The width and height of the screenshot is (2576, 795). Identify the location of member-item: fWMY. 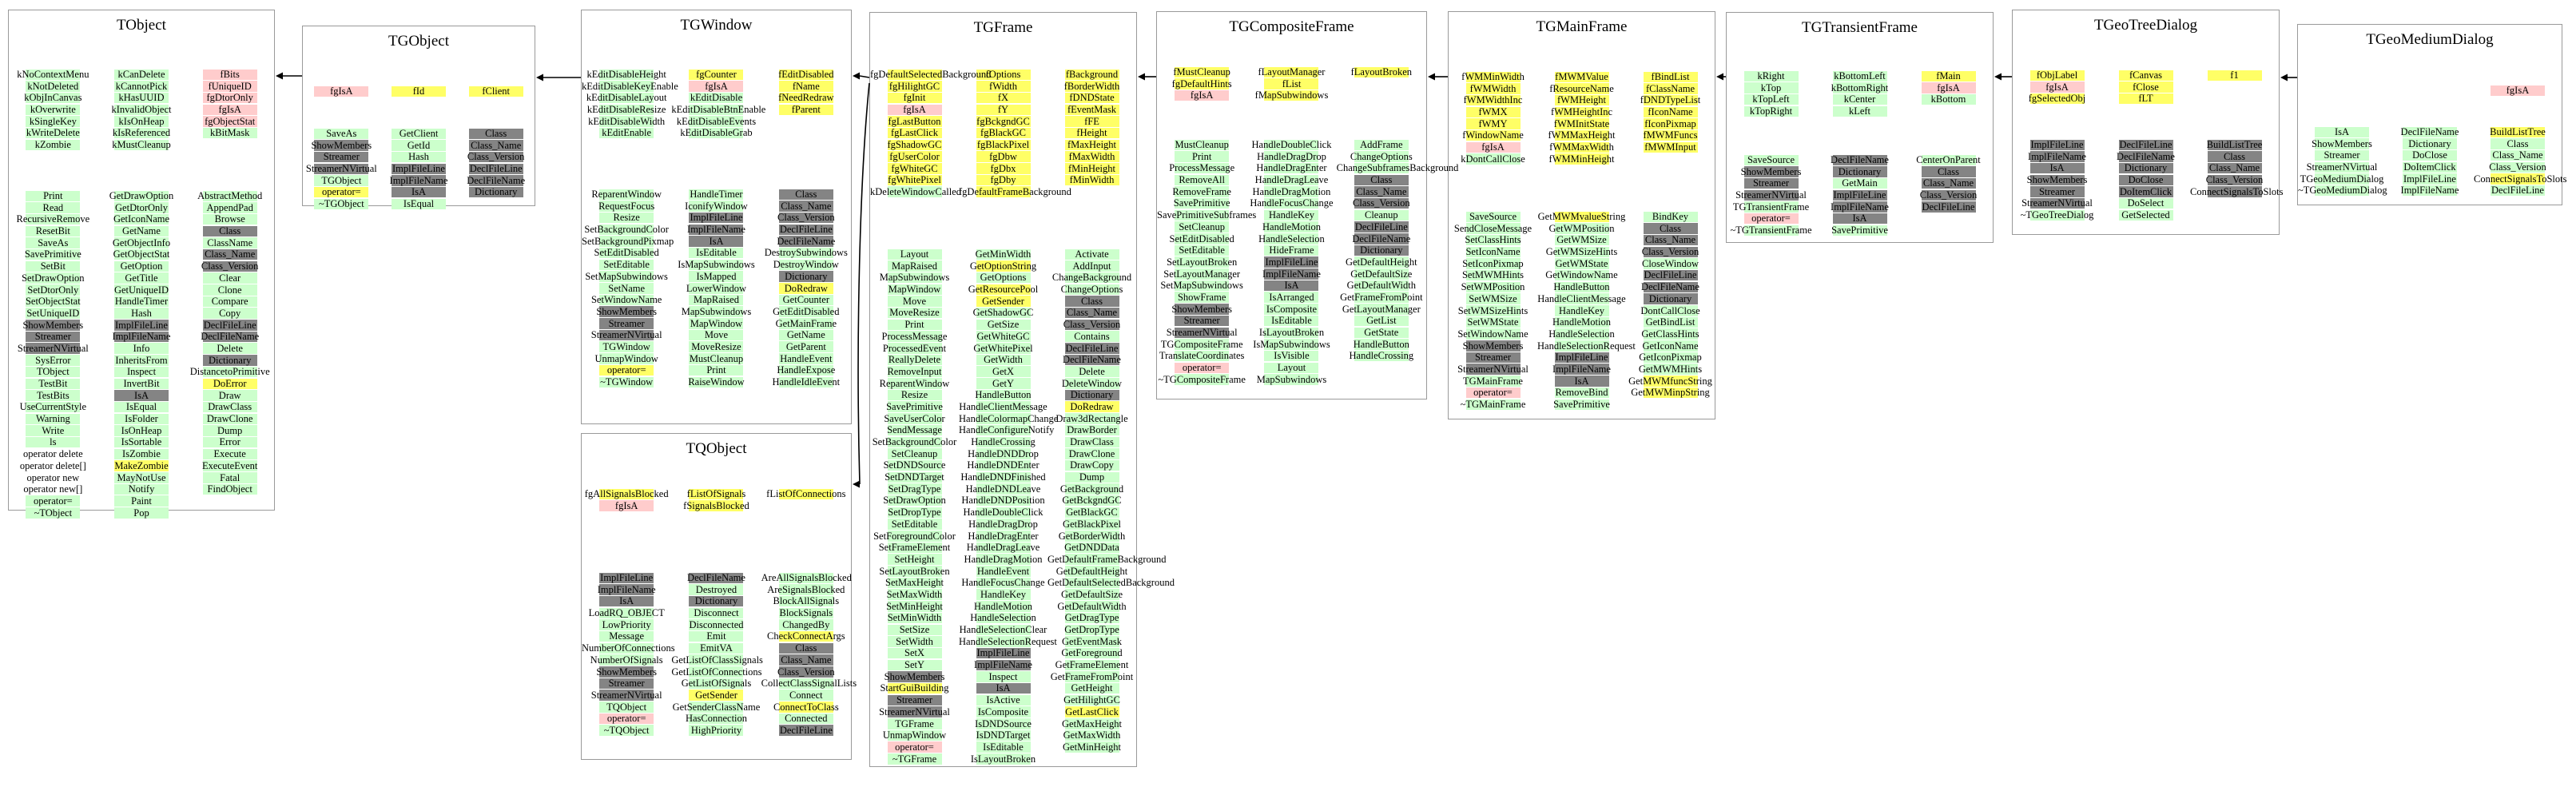
(1493, 124).